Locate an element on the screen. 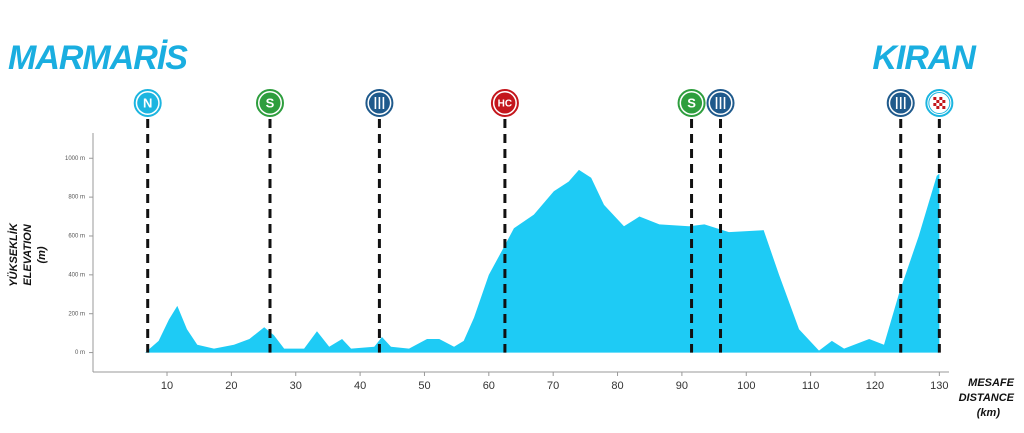  y-tick-label: 800 m is located at coordinates (76, 198).